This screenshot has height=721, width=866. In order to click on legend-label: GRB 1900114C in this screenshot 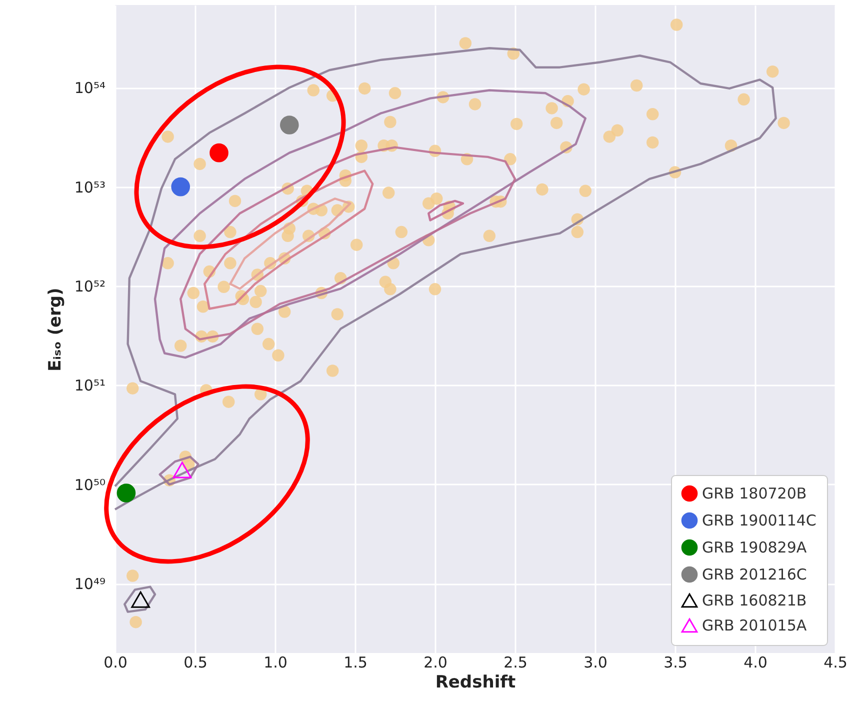, I will do `click(759, 521)`.